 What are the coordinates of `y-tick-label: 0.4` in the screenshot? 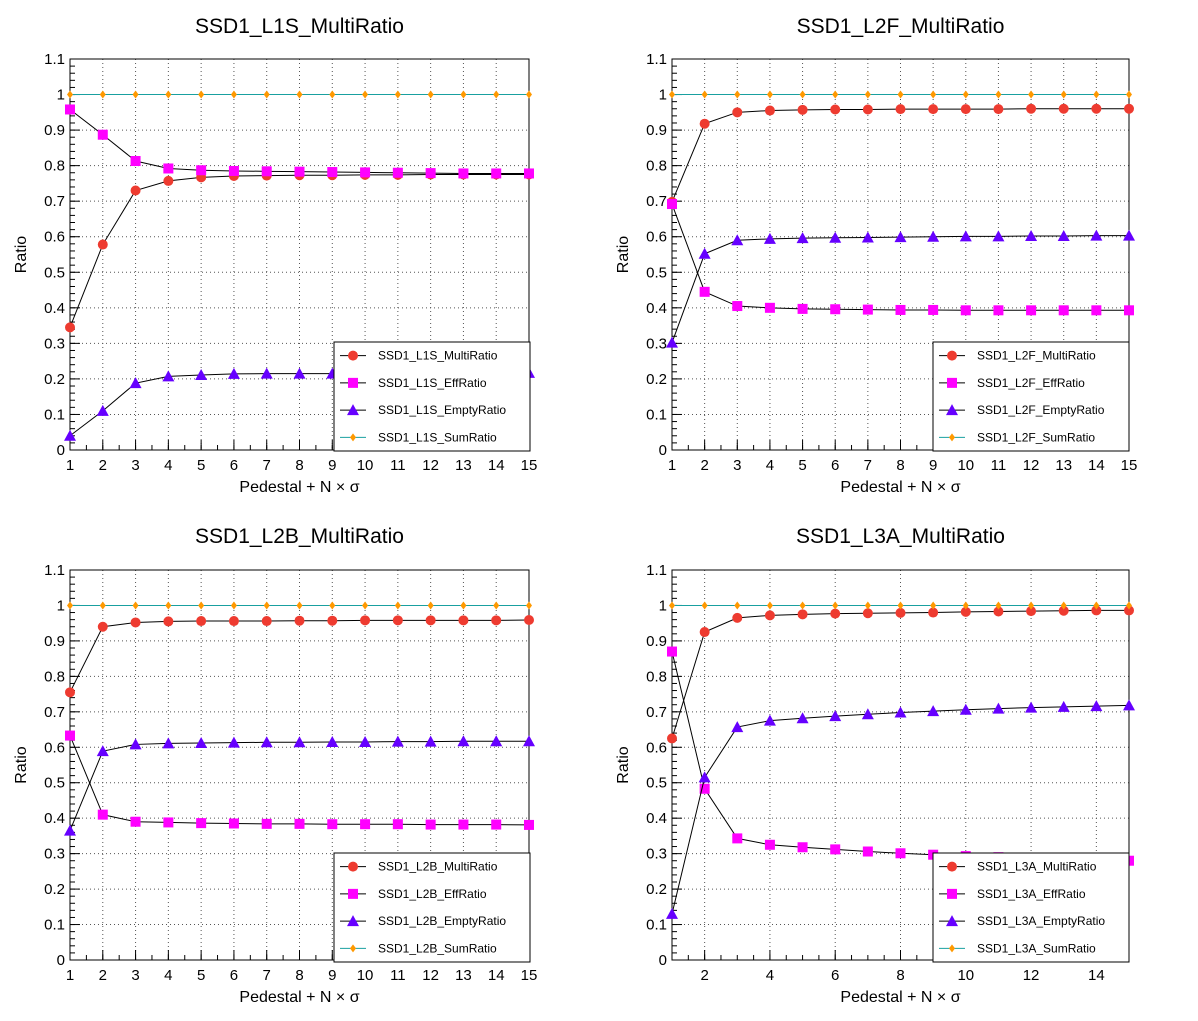 It's located at (656, 818).